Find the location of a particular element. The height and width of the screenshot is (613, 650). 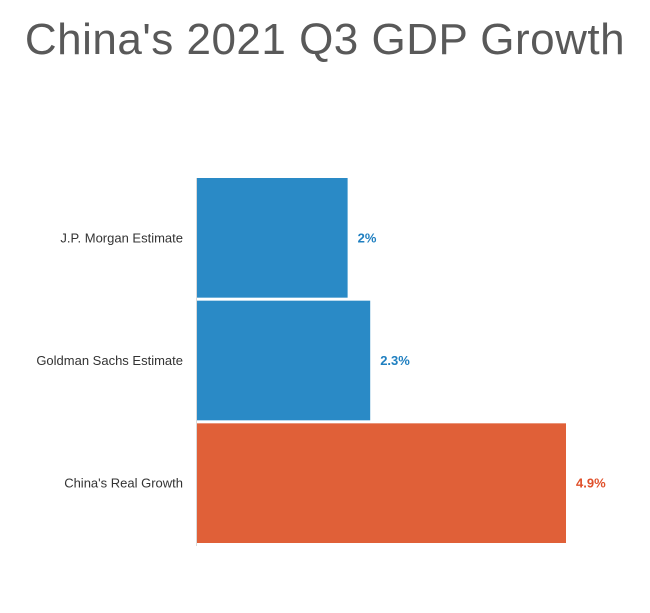

value-label-1: 2% is located at coordinates (367, 237).